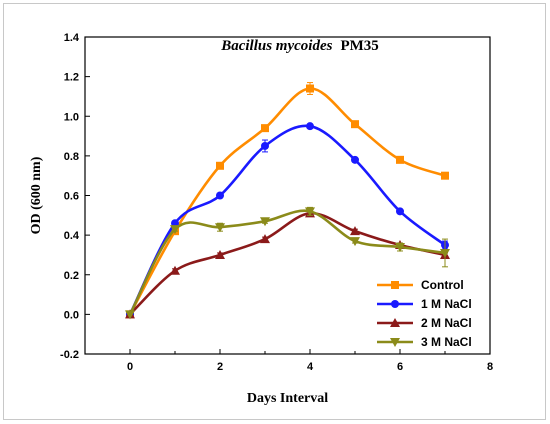 The height and width of the screenshot is (424, 550). Describe the element at coordinates (130, 367) in the screenshot. I see `x-tick-label: 0` at that location.